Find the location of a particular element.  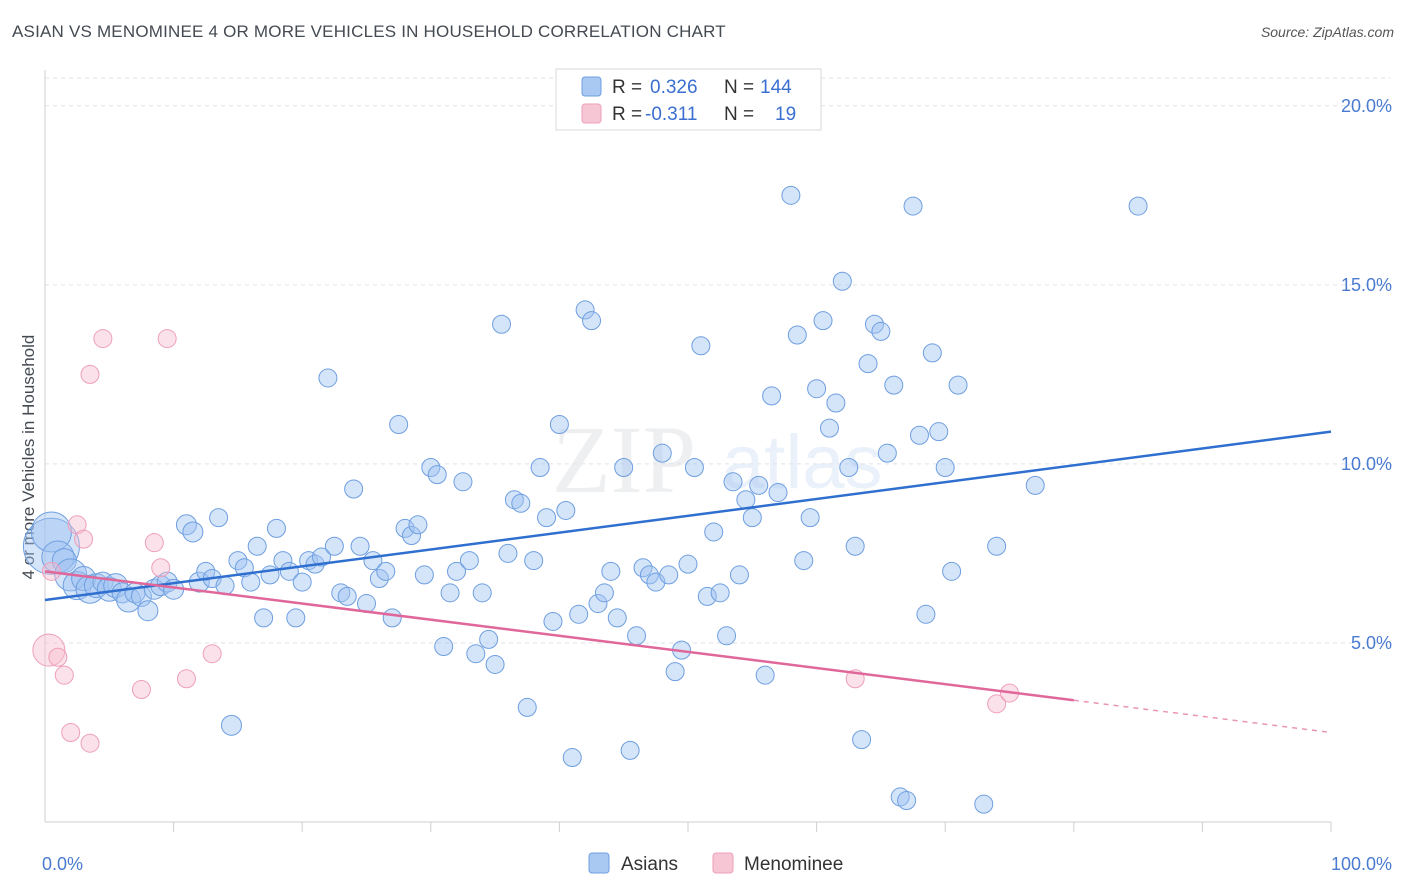

x-tick-labels: 0.0% 100.0% is located at coordinates (717, 864).